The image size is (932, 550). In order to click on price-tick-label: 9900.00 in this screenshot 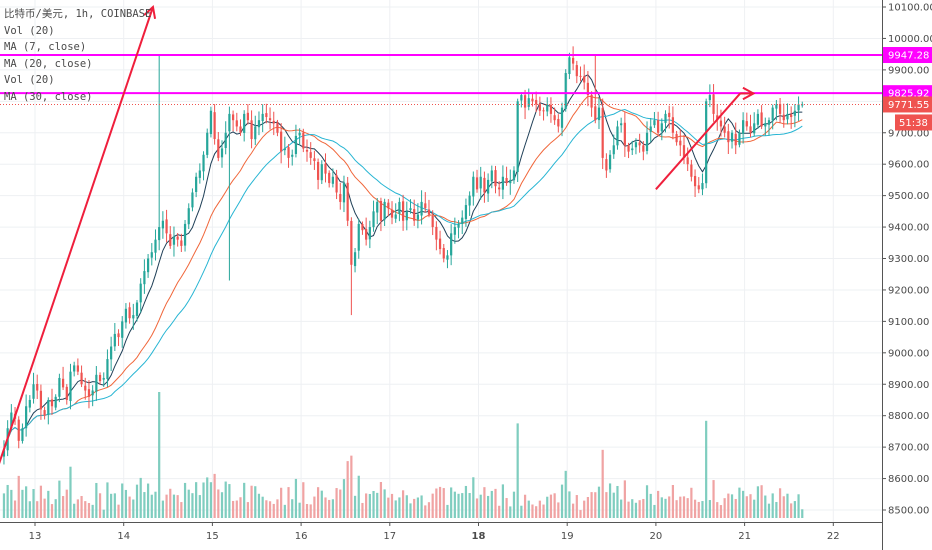, I will do `click(908, 70)`.